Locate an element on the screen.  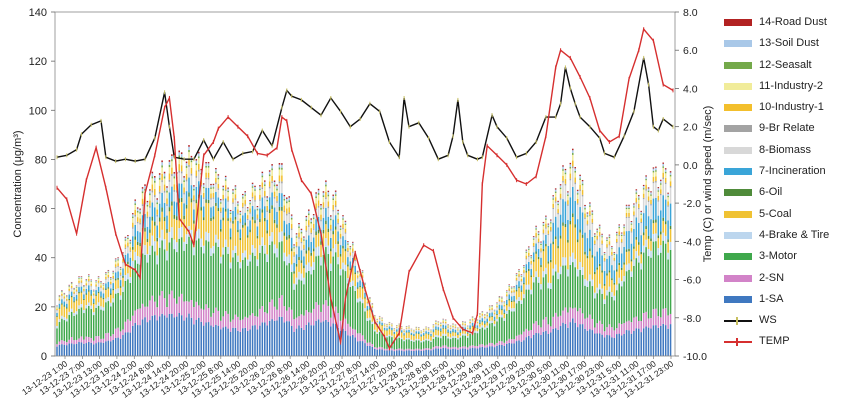
legend-item: 2-SN is located at coordinates (782, 281).